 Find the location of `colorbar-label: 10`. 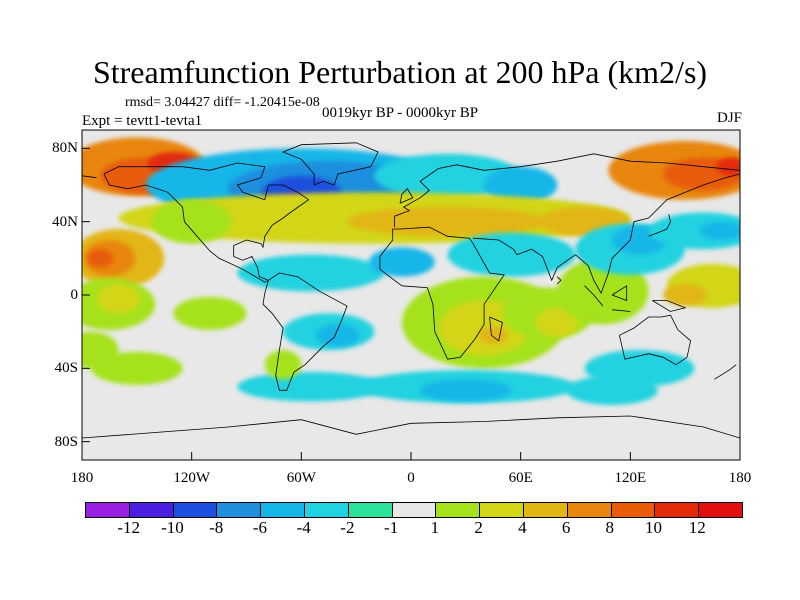

colorbar-label: 10 is located at coordinates (654, 527).